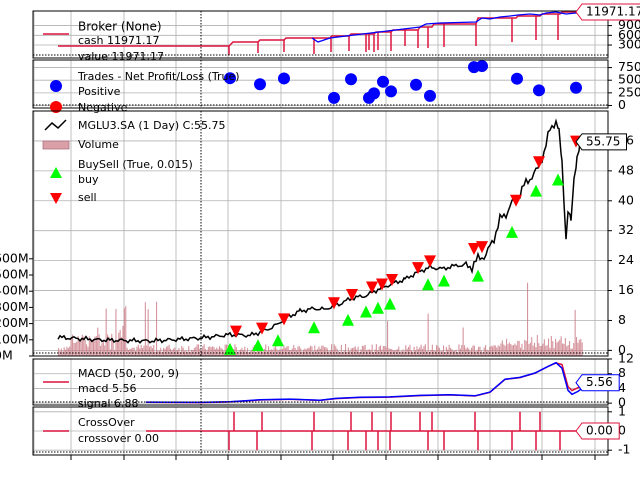  What do you see at coordinates (56, 107) in the screenshot?
I see `trades-legend-negative-marker` at bounding box center [56, 107].